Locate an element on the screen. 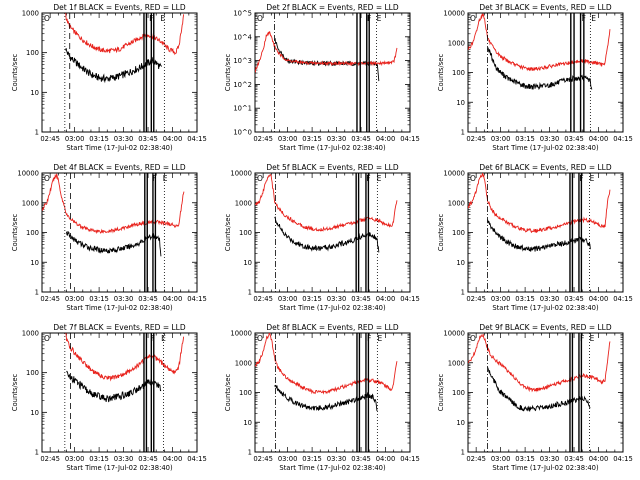 The image size is (640, 480). y-tick-label: 10^4 is located at coordinates (242, 37).